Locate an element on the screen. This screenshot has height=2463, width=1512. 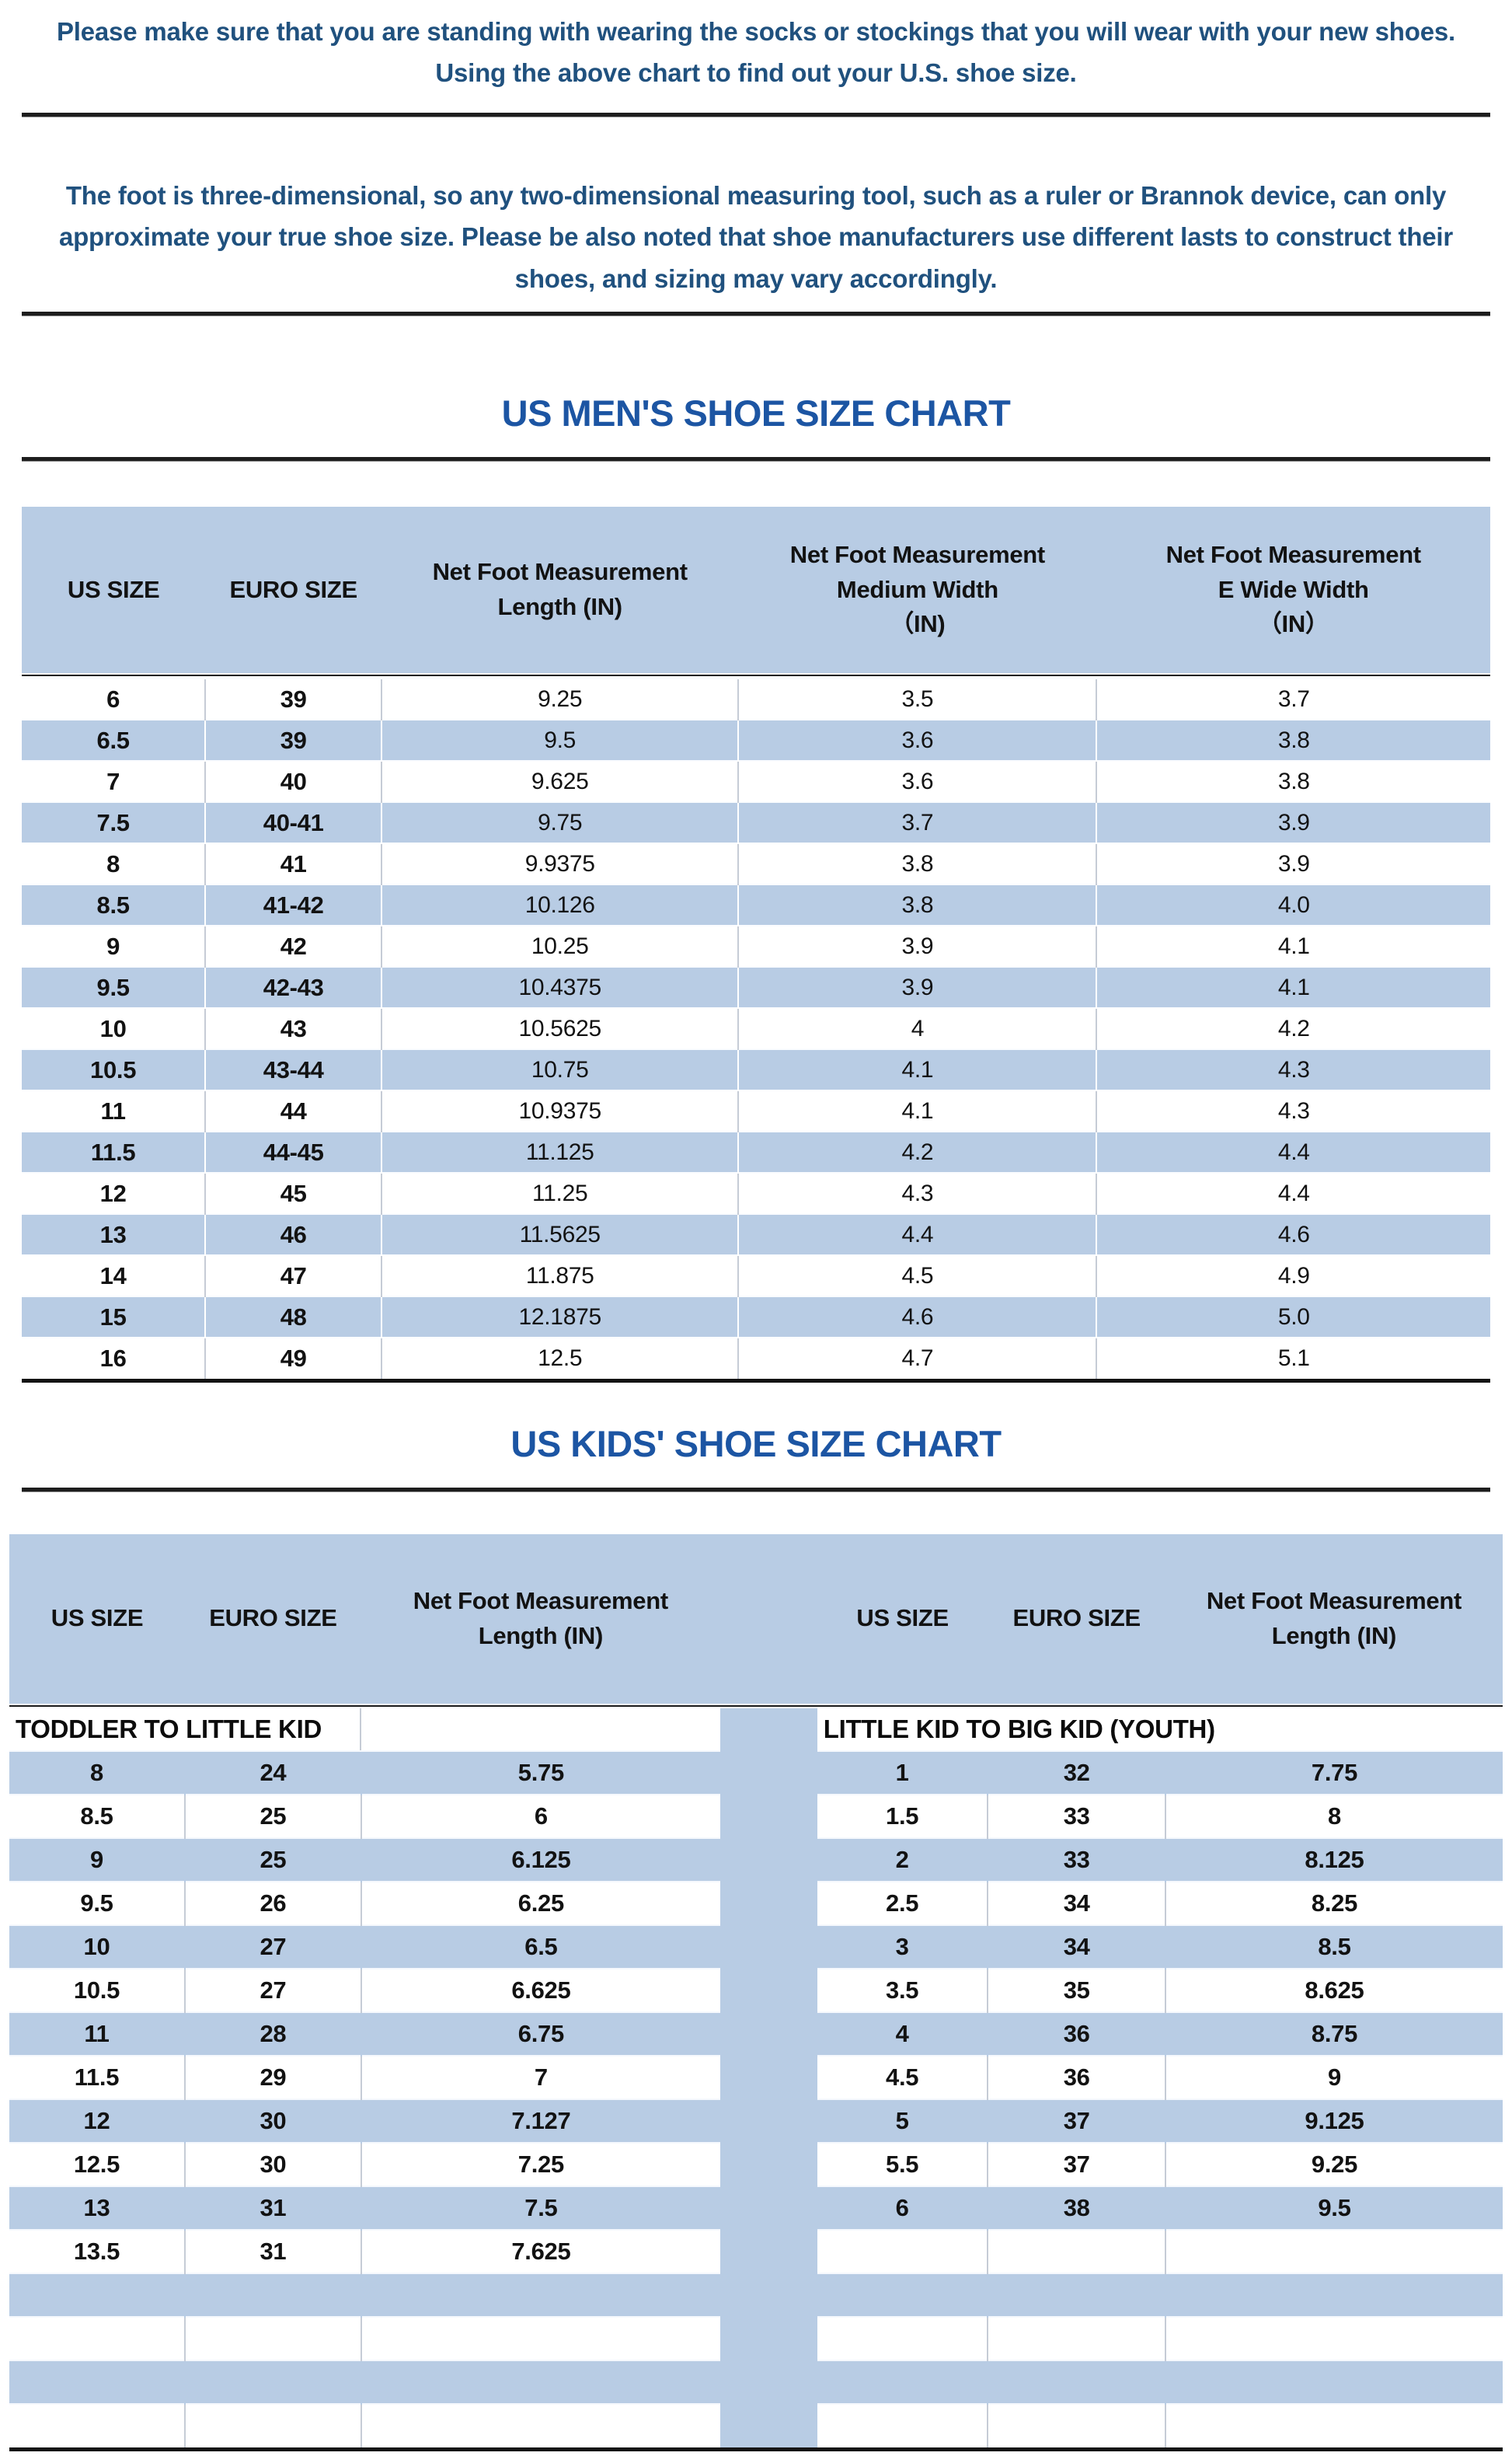
table-row: 8.5 41-42 10.126 3.8 4.0 is located at coordinates (756, 905).